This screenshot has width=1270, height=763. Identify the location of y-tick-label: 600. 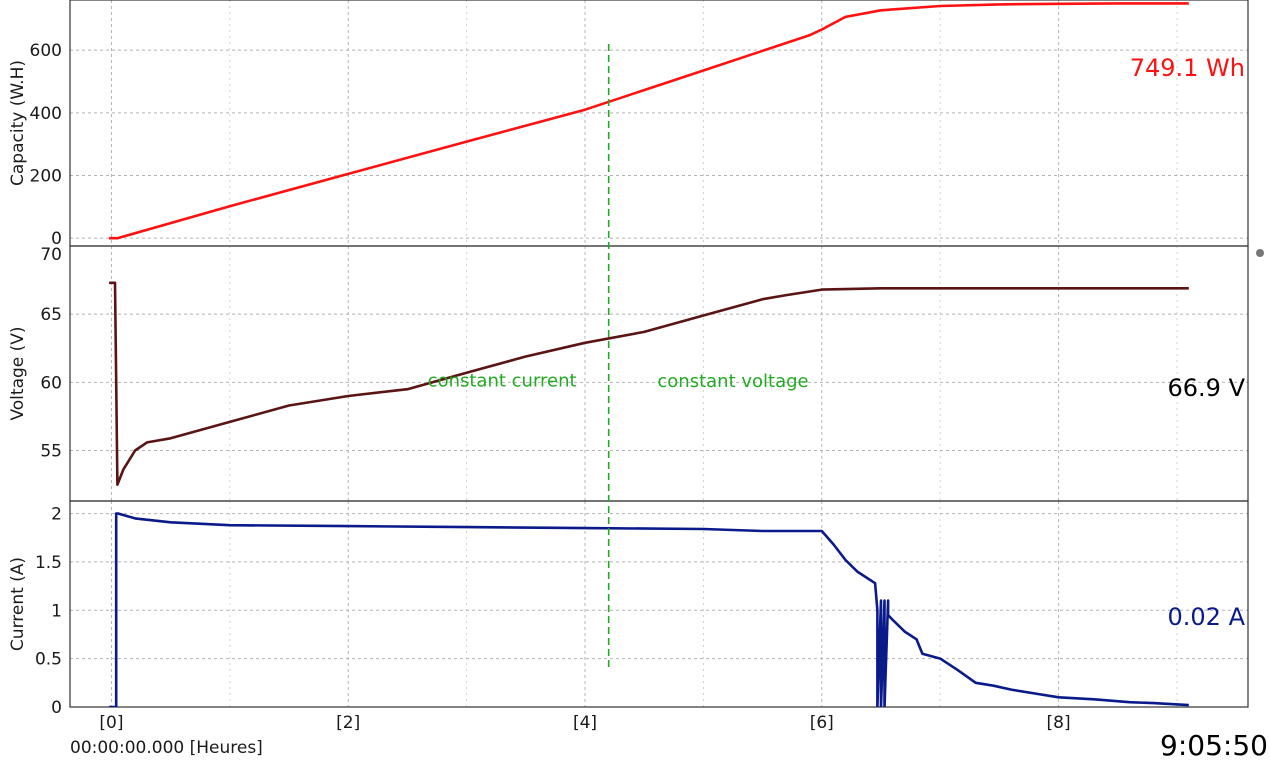
(46, 51).